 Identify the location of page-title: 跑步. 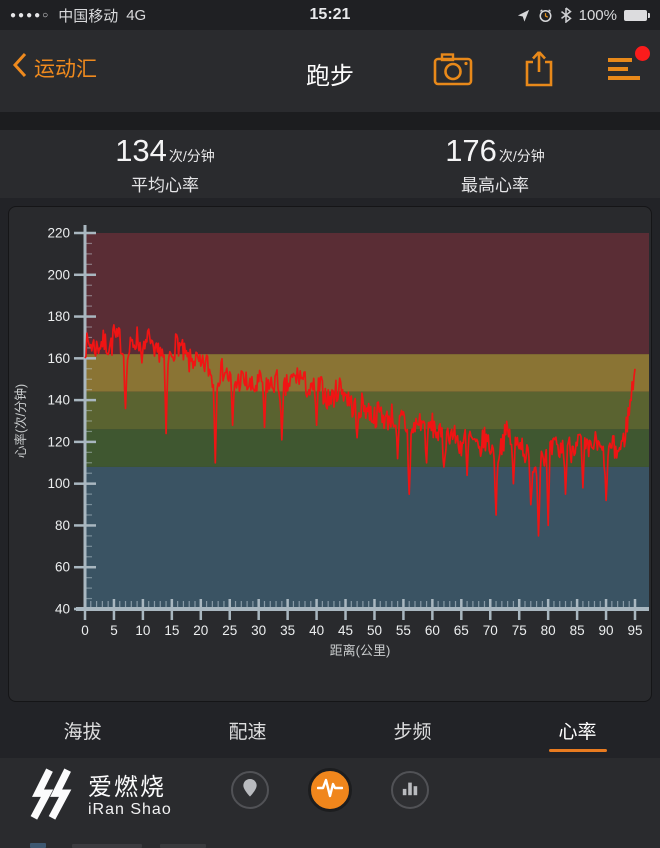
(330, 76).